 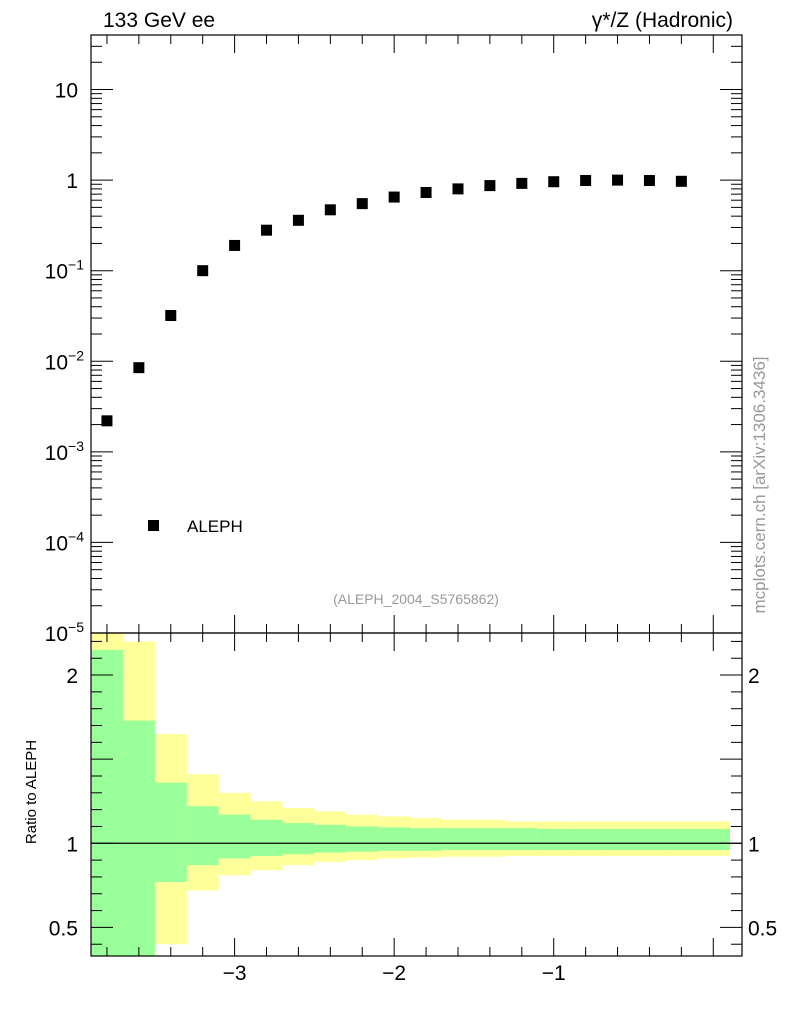 I want to click on legend-marker, so click(x=153, y=525).